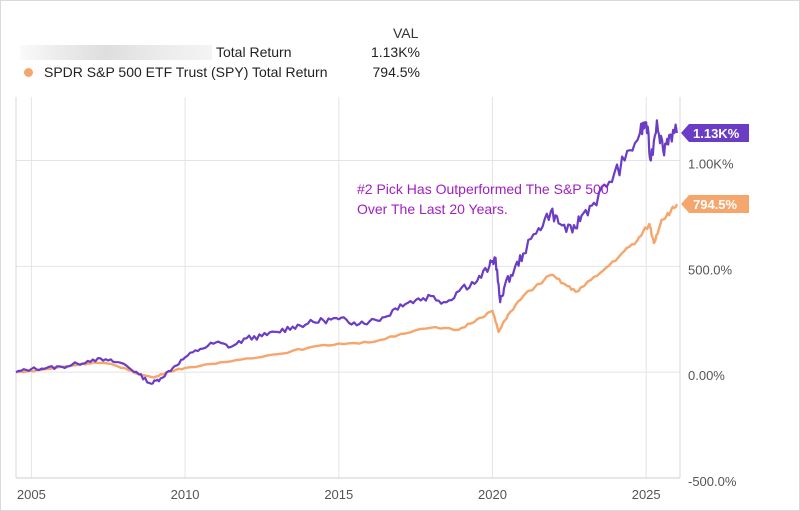 The width and height of the screenshot is (800, 511). What do you see at coordinates (396, 72) in the screenshot?
I see `legend-value: 794.5%` at bounding box center [396, 72].